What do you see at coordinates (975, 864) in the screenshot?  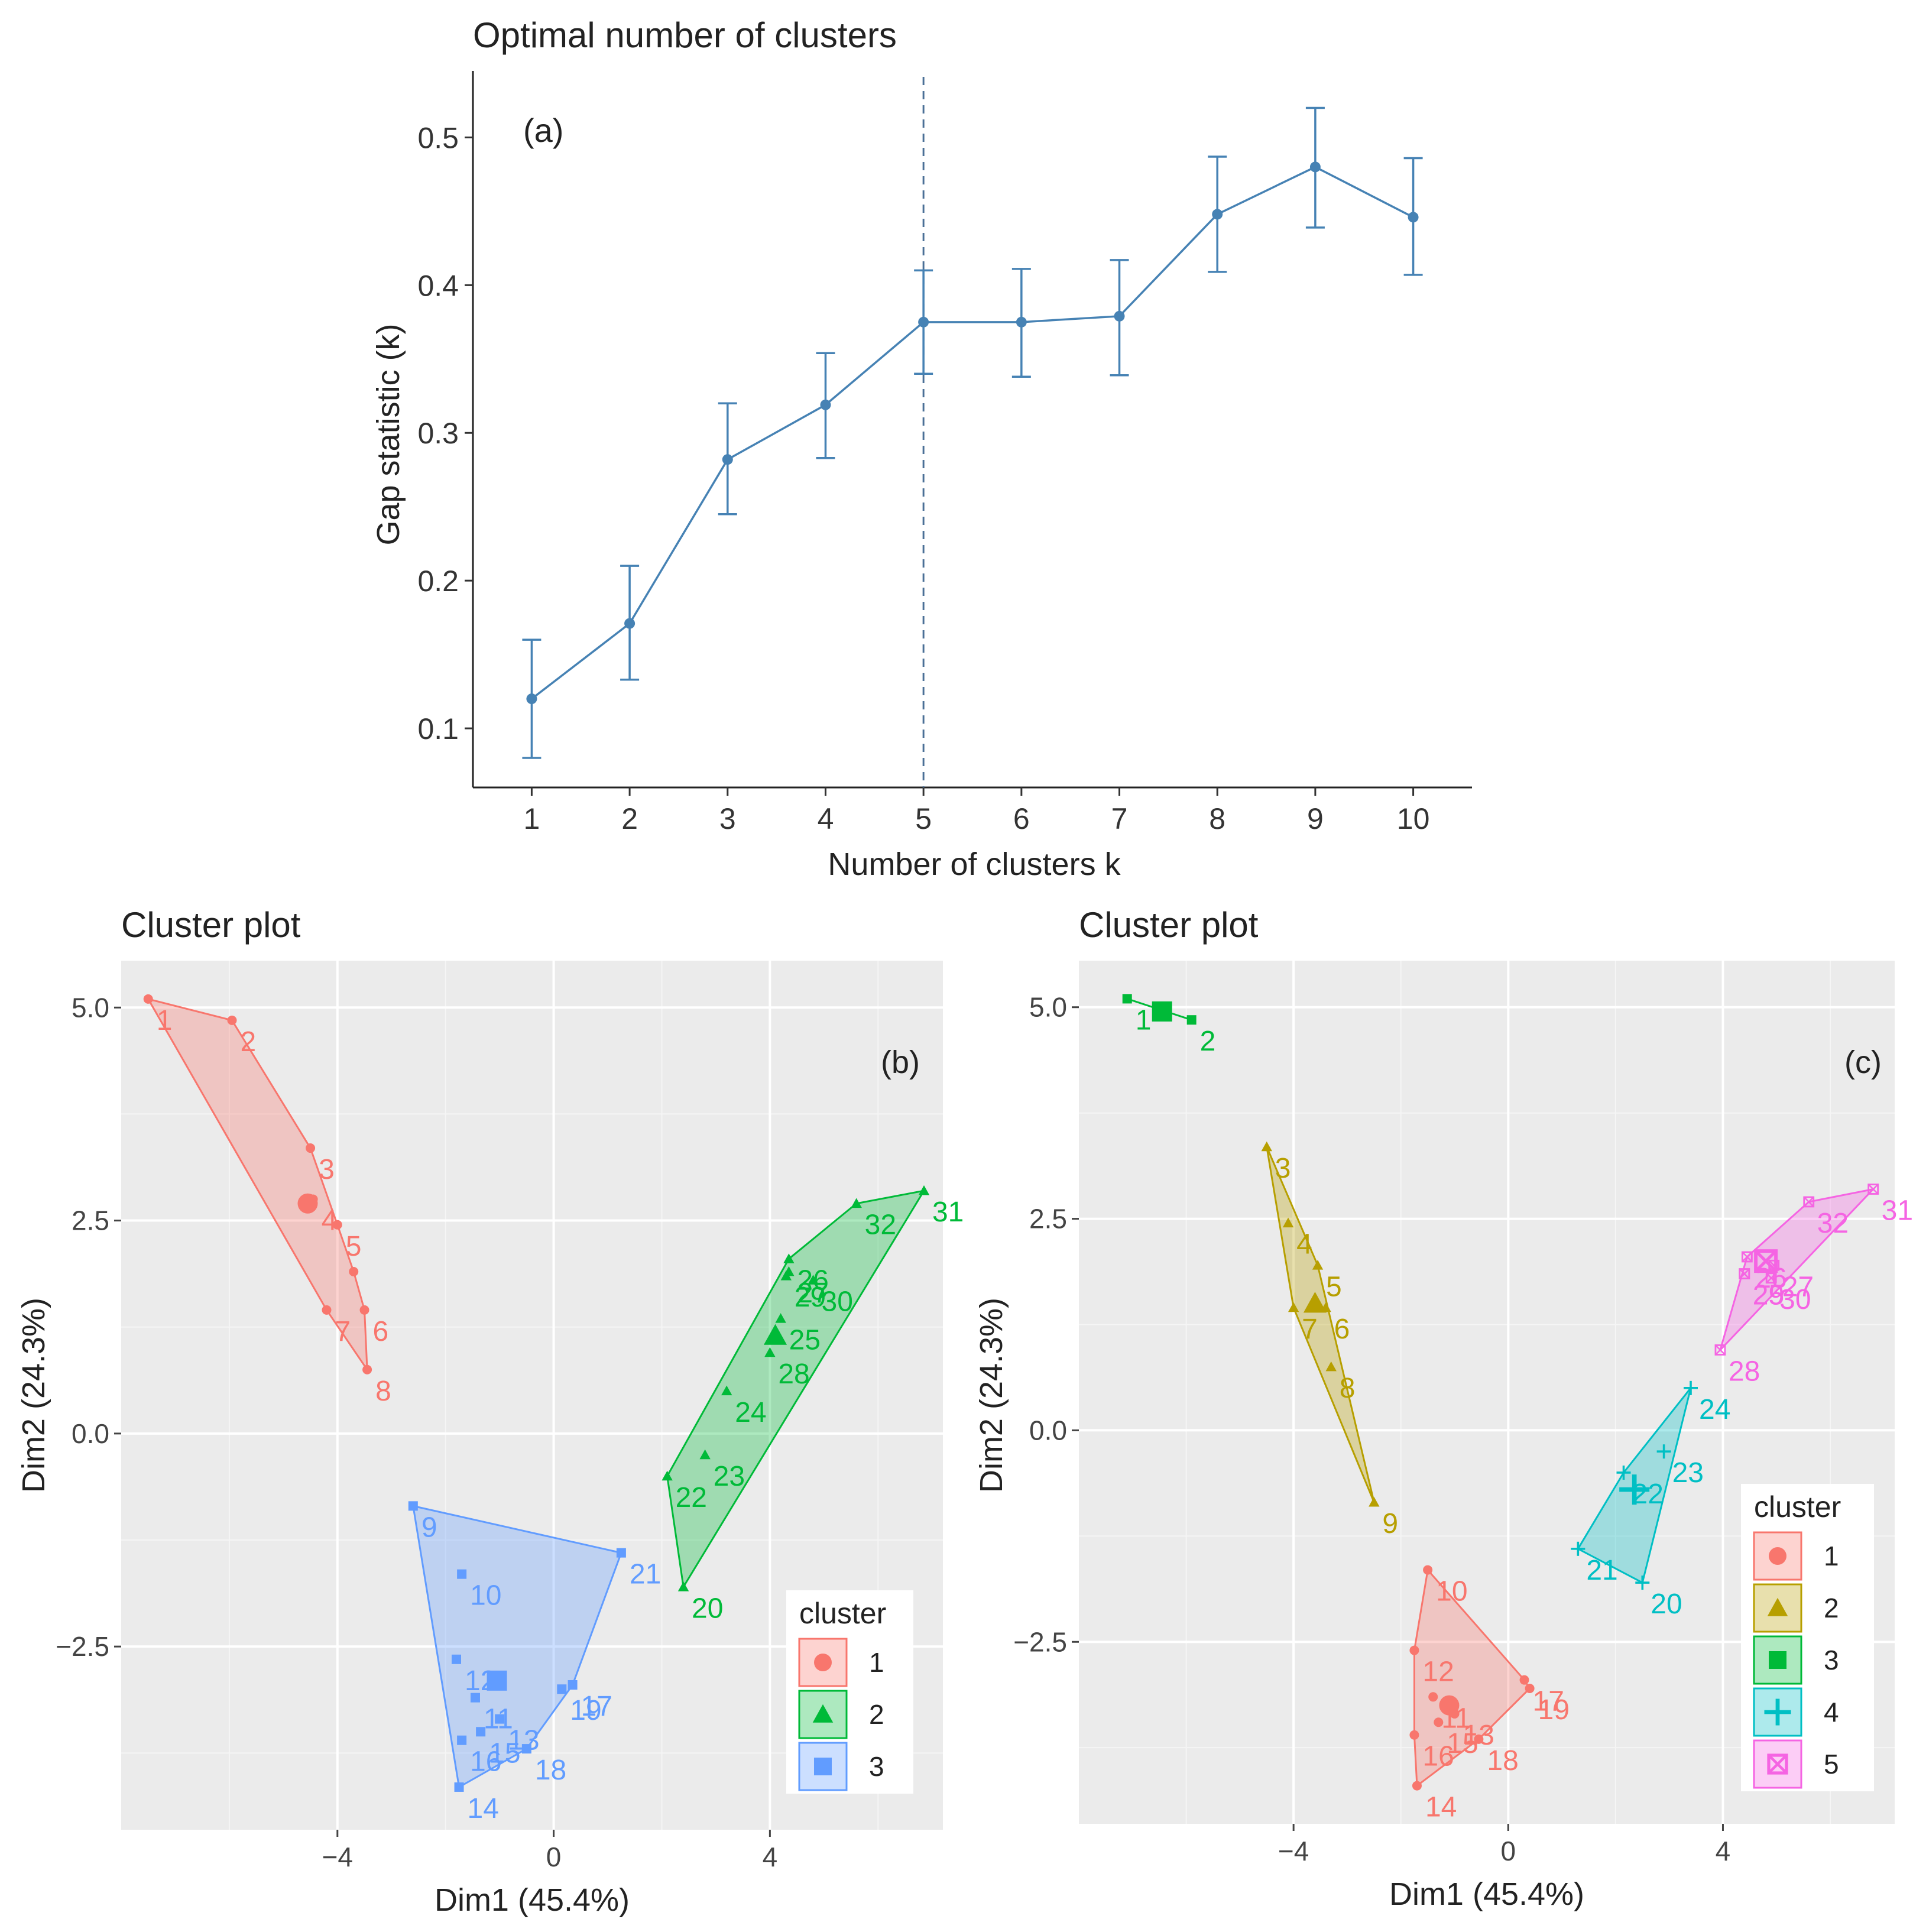 I see `panel-a-x-axis-label: Number of clusters k` at bounding box center [975, 864].